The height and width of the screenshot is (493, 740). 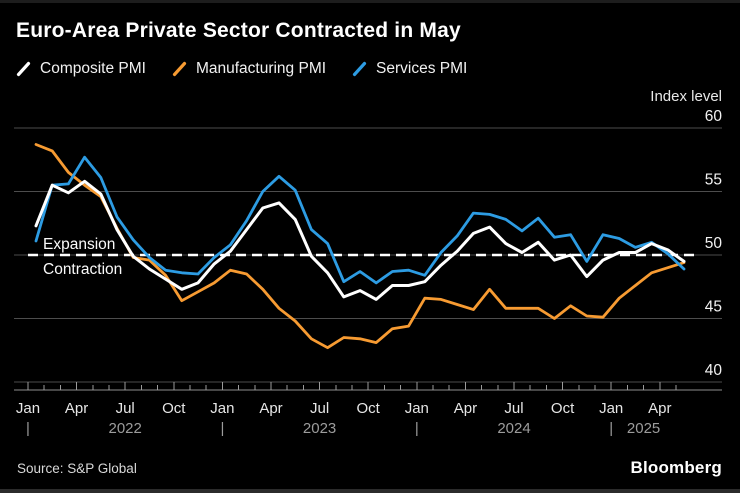 What do you see at coordinates (513, 428) in the screenshot?
I see `svg-text: 2024` at bounding box center [513, 428].